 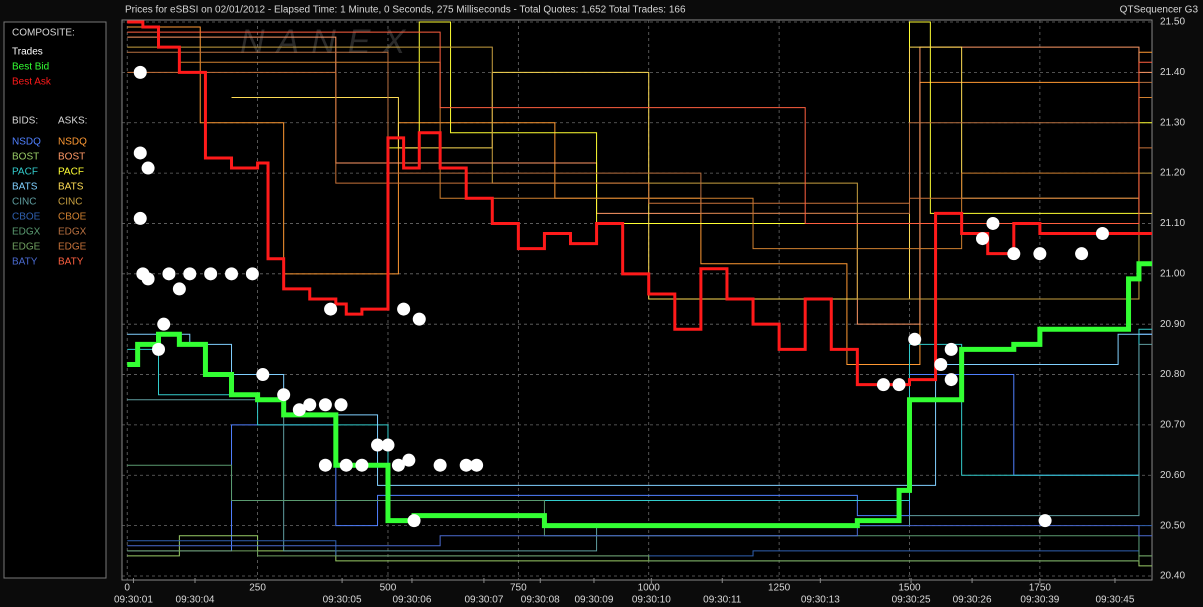 What do you see at coordinates (911, 600) in the screenshot?
I see `time-tick-label: 09:30:25` at bounding box center [911, 600].